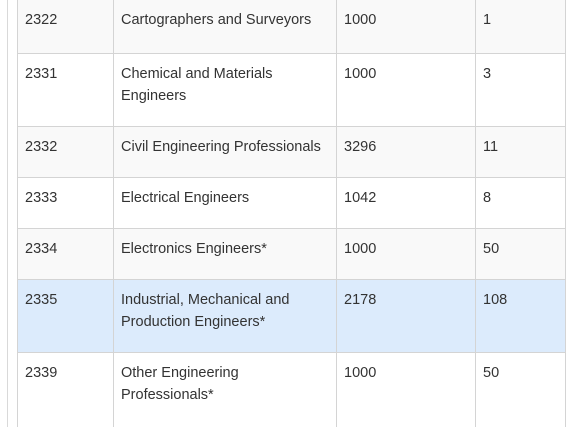 The width and height of the screenshot is (577, 427). What do you see at coordinates (406, 316) in the screenshot?
I see `occupation-value-cell: 2178` at bounding box center [406, 316].